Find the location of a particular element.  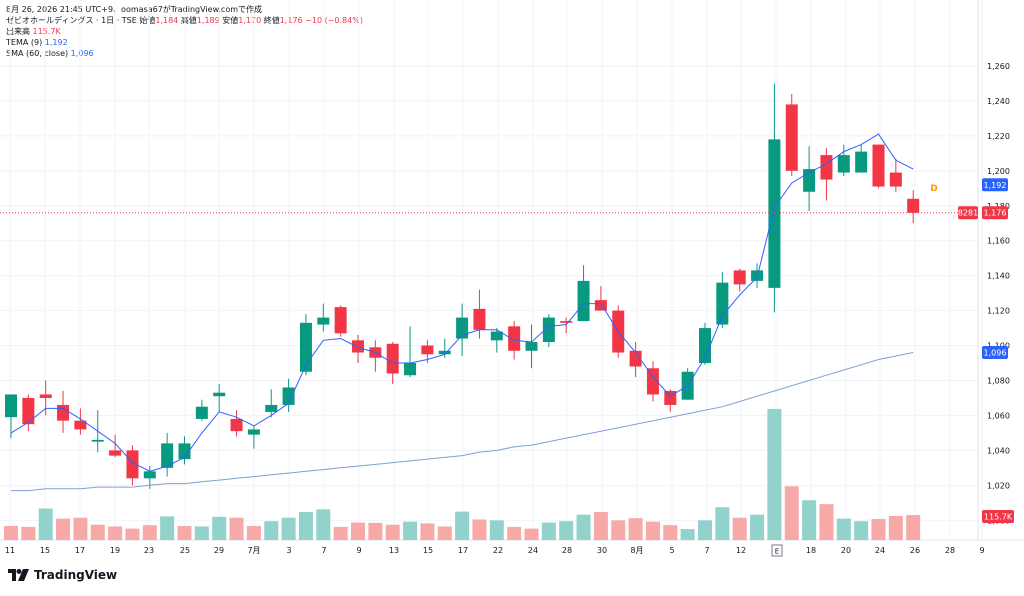

close-label: 終値 is located at coordinates (271, 20).